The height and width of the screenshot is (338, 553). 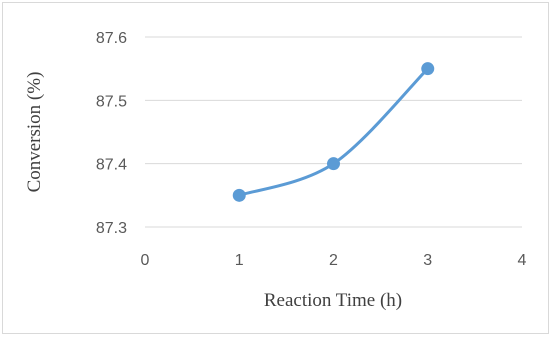 I want to click on y-tick-label: 87.4, so click(x=111, y=165).